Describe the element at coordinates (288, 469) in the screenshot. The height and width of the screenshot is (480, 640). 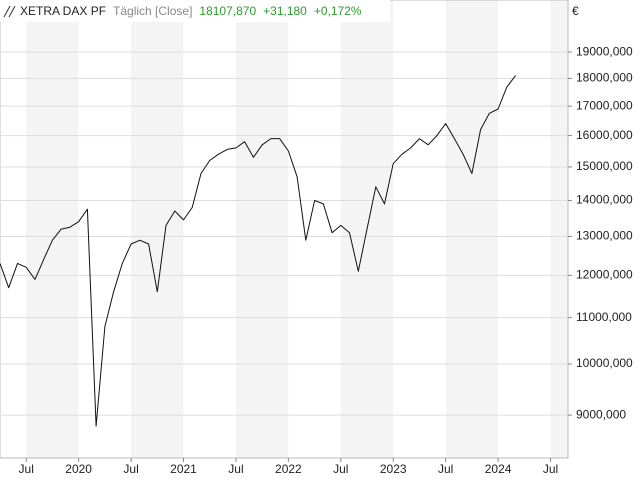
I see `x-tick-label: 2022` at that location.